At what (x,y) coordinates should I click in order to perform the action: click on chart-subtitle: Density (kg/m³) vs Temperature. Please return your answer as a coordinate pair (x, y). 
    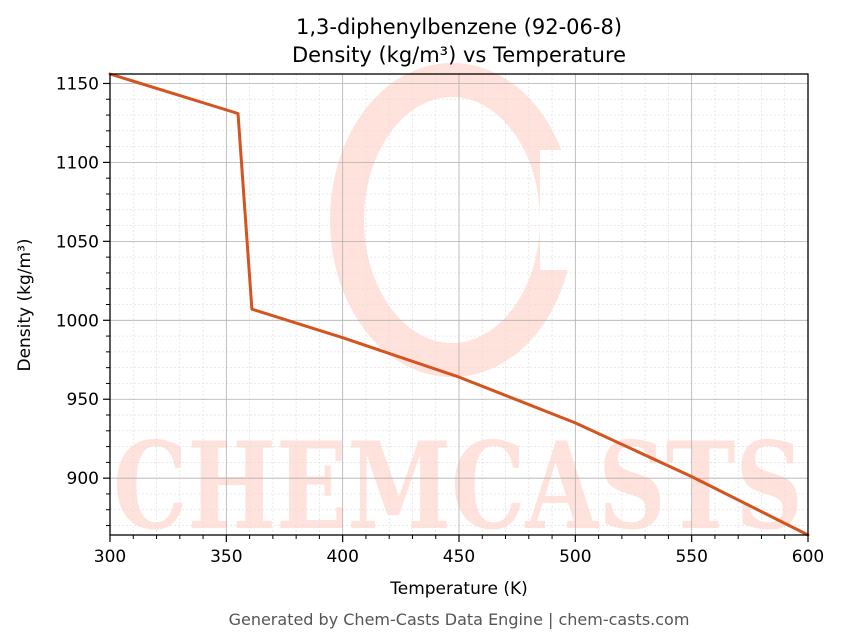
    Looking at the image, I should click on (459, 55).